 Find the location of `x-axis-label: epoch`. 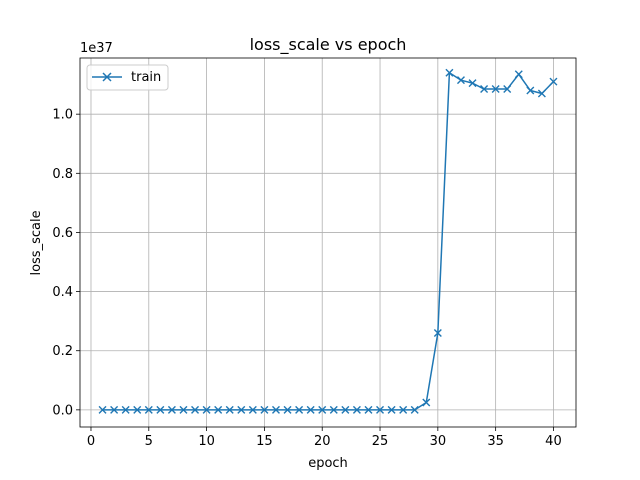

x-axis-label: epoch is located at coordinates (328, 463).